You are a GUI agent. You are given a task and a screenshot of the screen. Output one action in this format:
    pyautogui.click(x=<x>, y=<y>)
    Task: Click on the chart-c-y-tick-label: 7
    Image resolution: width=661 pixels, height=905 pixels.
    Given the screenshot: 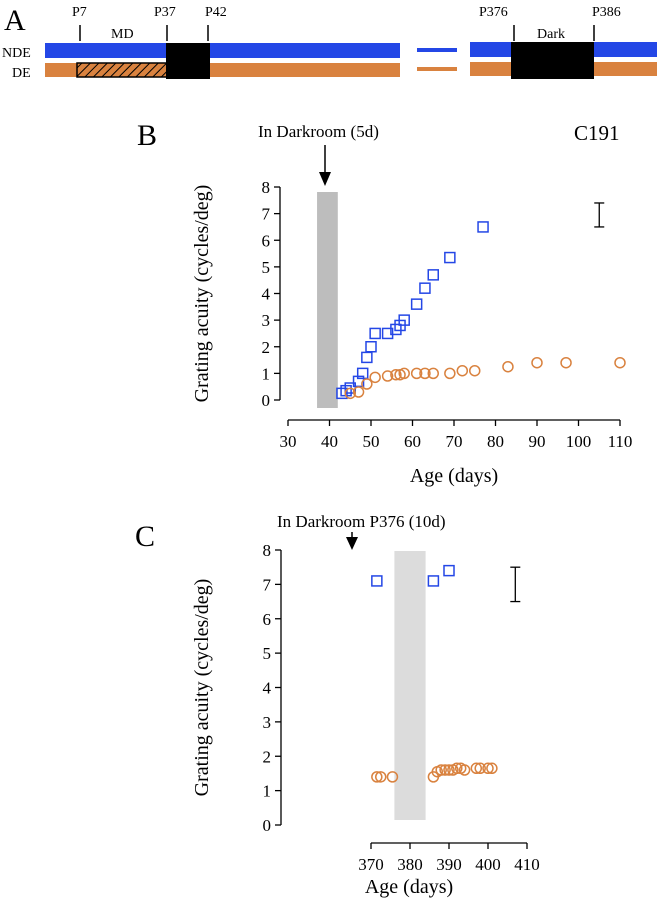 What is the action you would take?
    pyautogui.click(x=267, y=584)
    